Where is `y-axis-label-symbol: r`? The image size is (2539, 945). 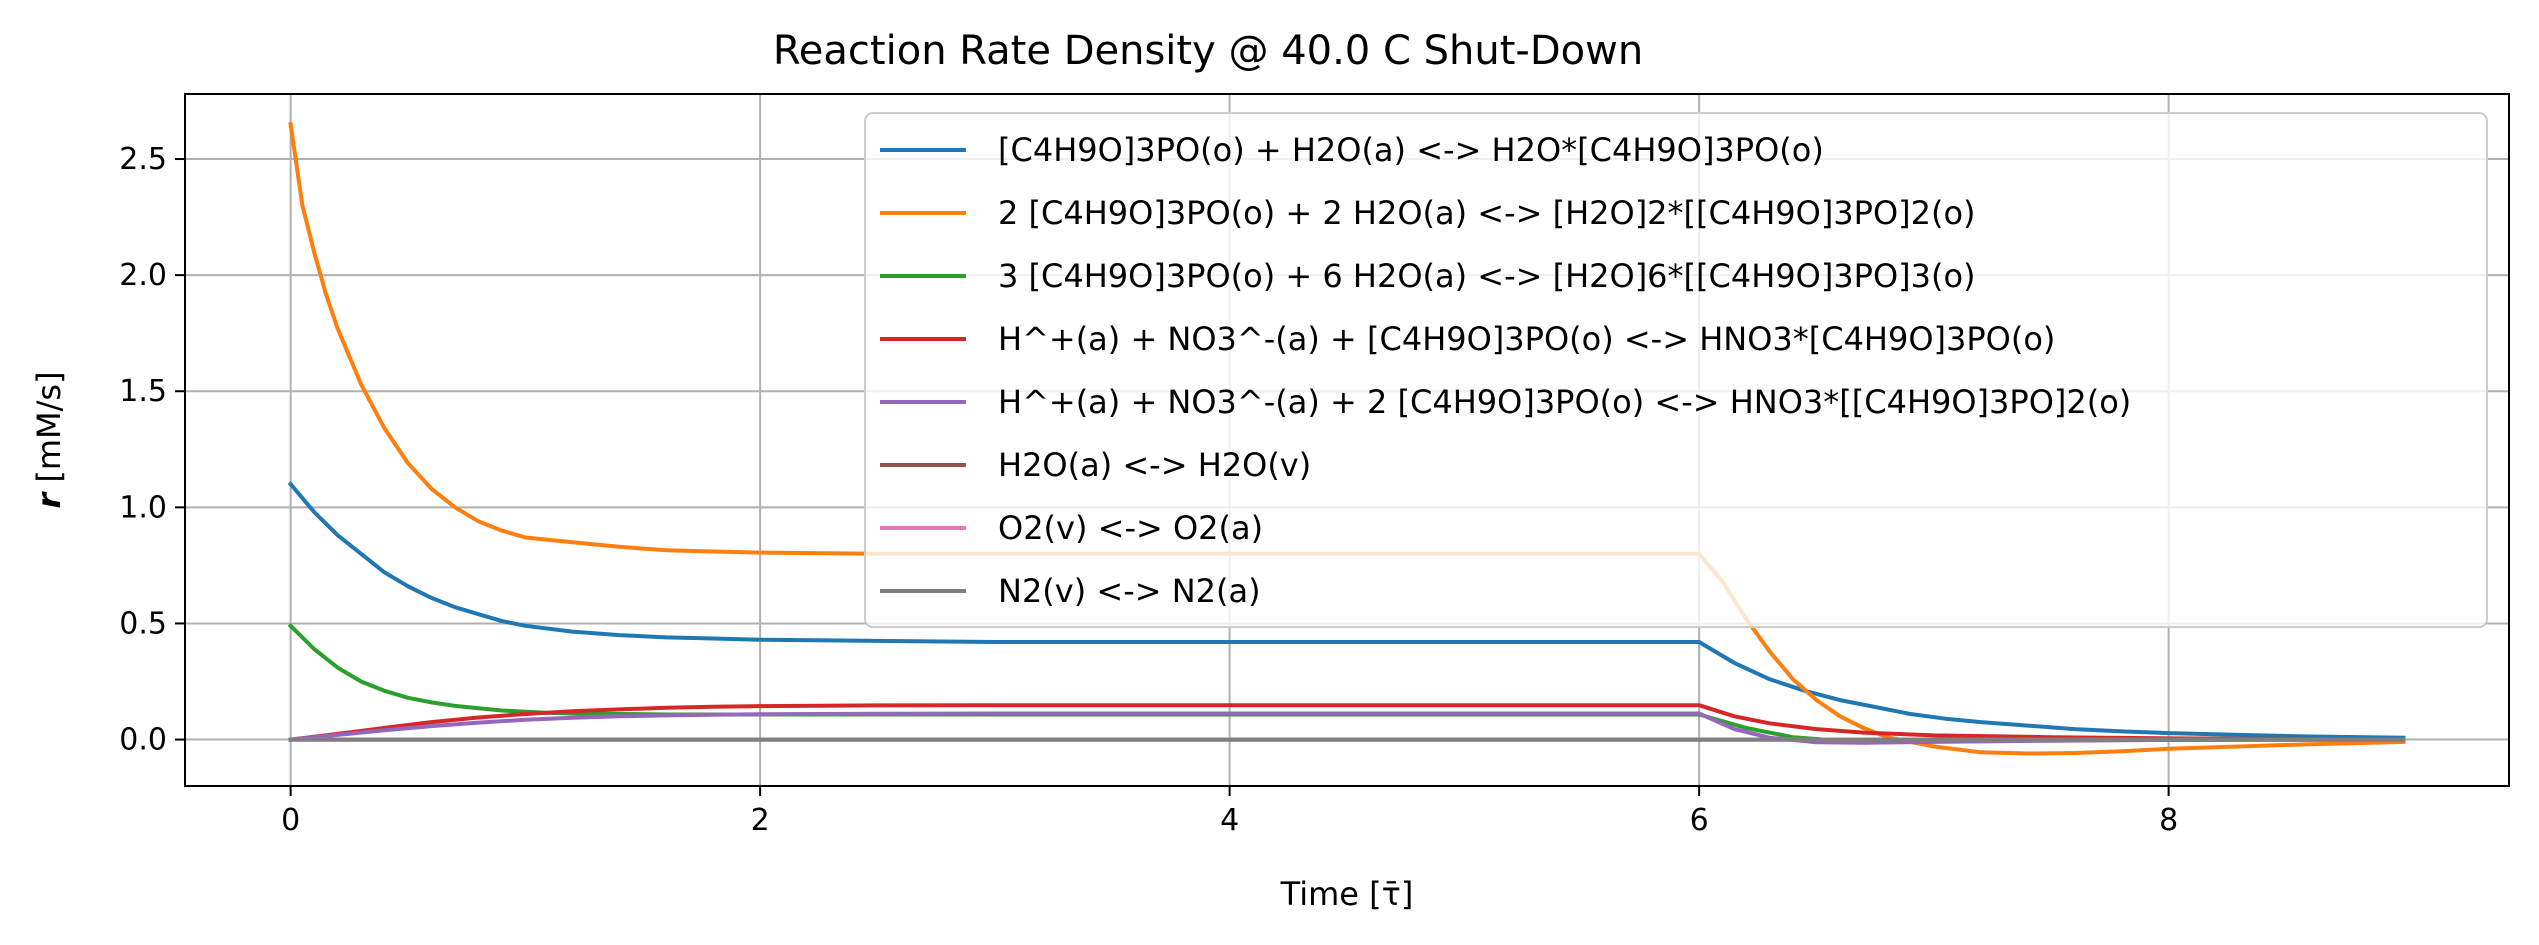
y-axis-label-symbol: r is located at coordinates (49, 500).